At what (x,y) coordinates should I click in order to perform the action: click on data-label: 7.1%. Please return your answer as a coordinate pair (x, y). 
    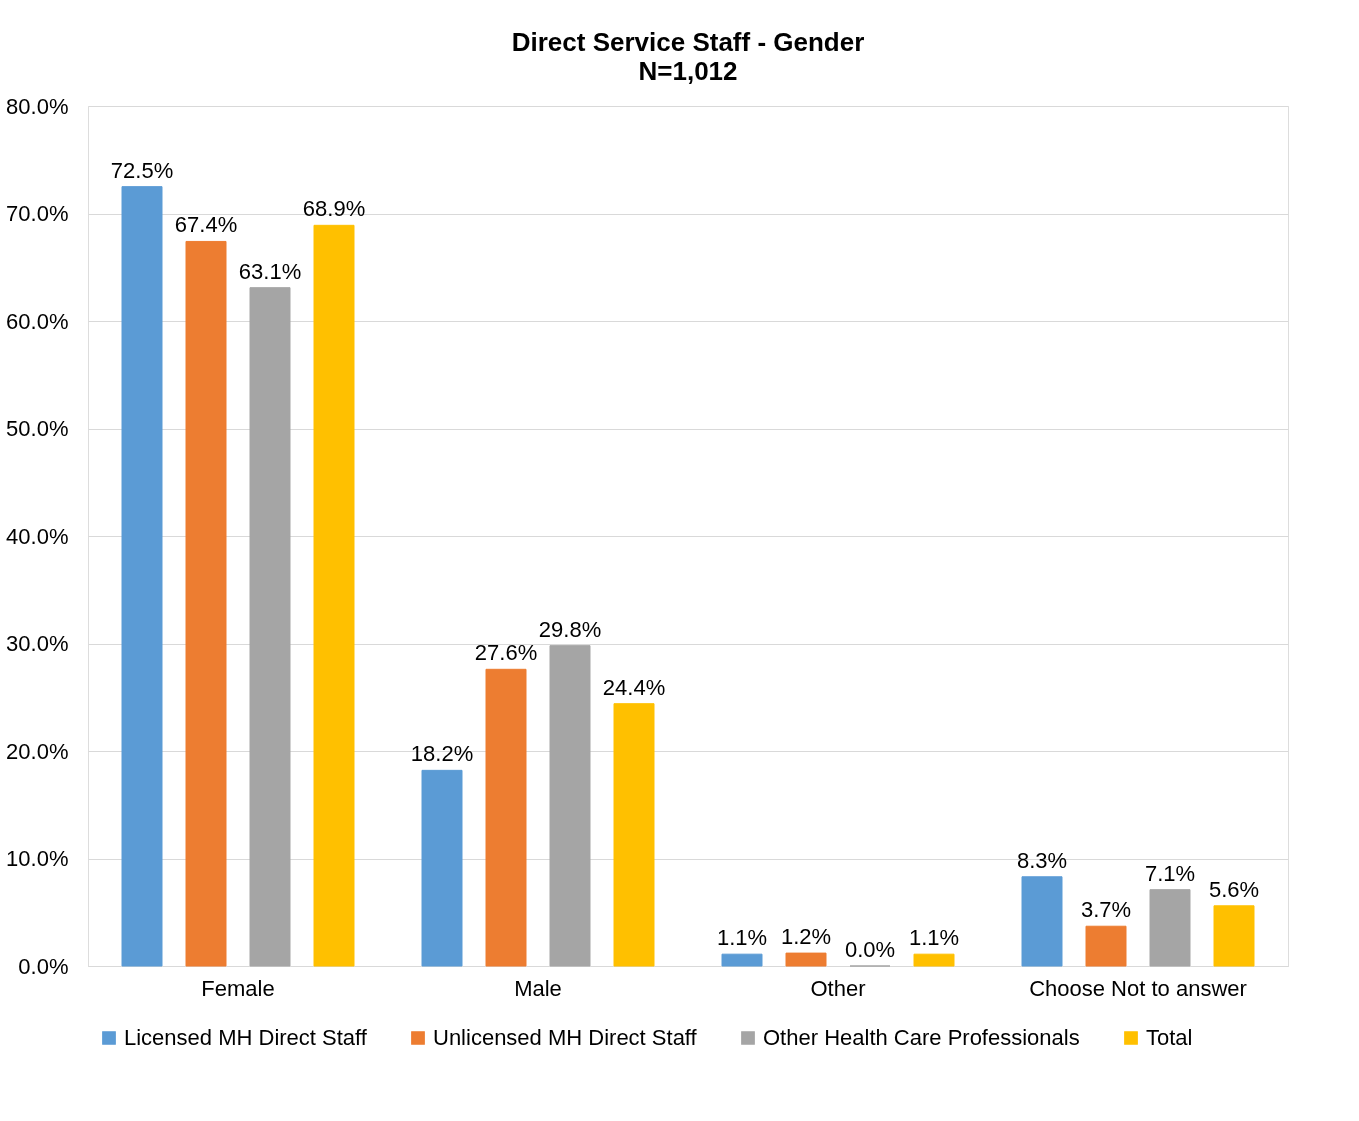
    Looking at the image, I should click on (1170, 873).